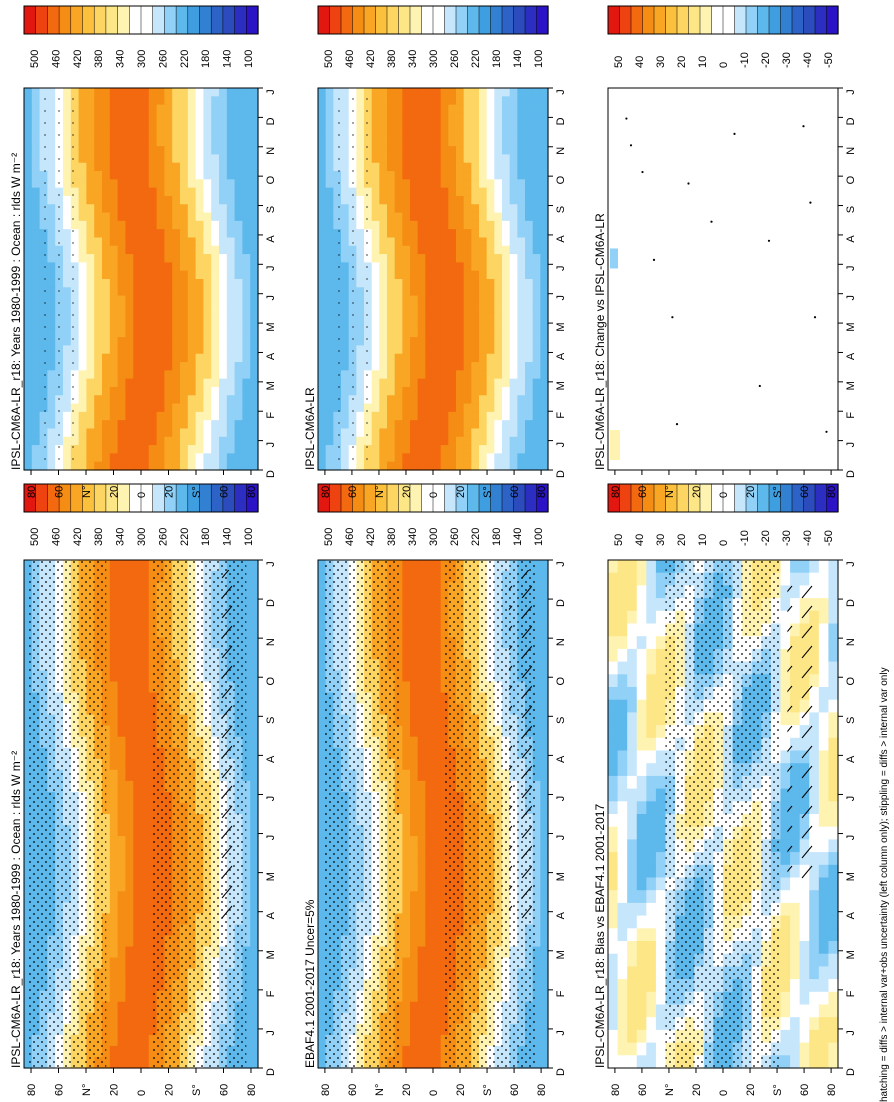 The width and height of the screenshot is (894, 1102). I want to click on colorbar-tick-label: 300, so click(142, 59).